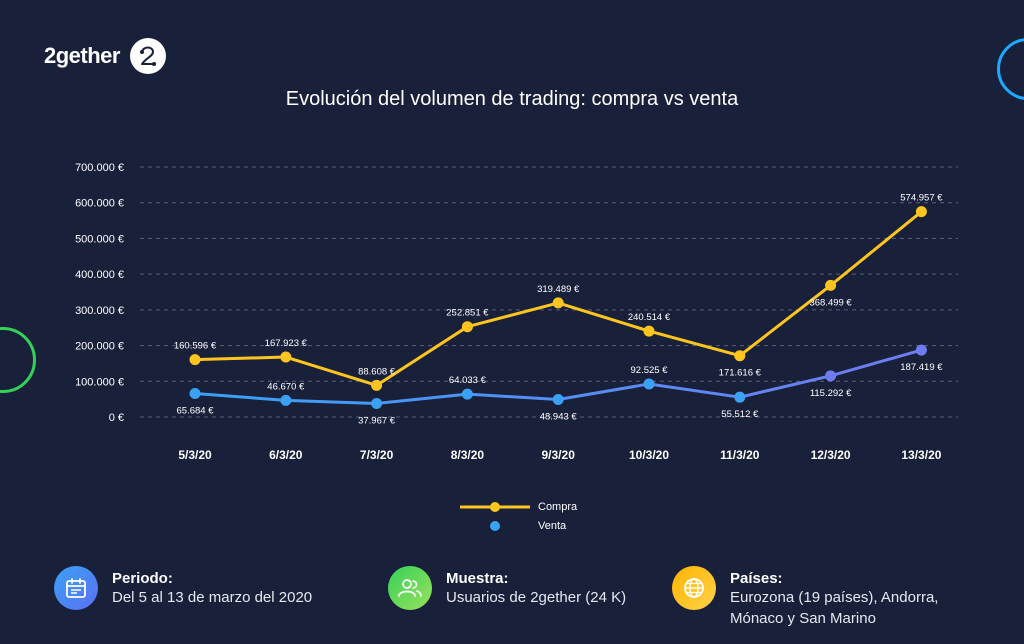 The image size is (1024, 644). I want to click on data-label-compra: 368.499 €, so click(830, 302).